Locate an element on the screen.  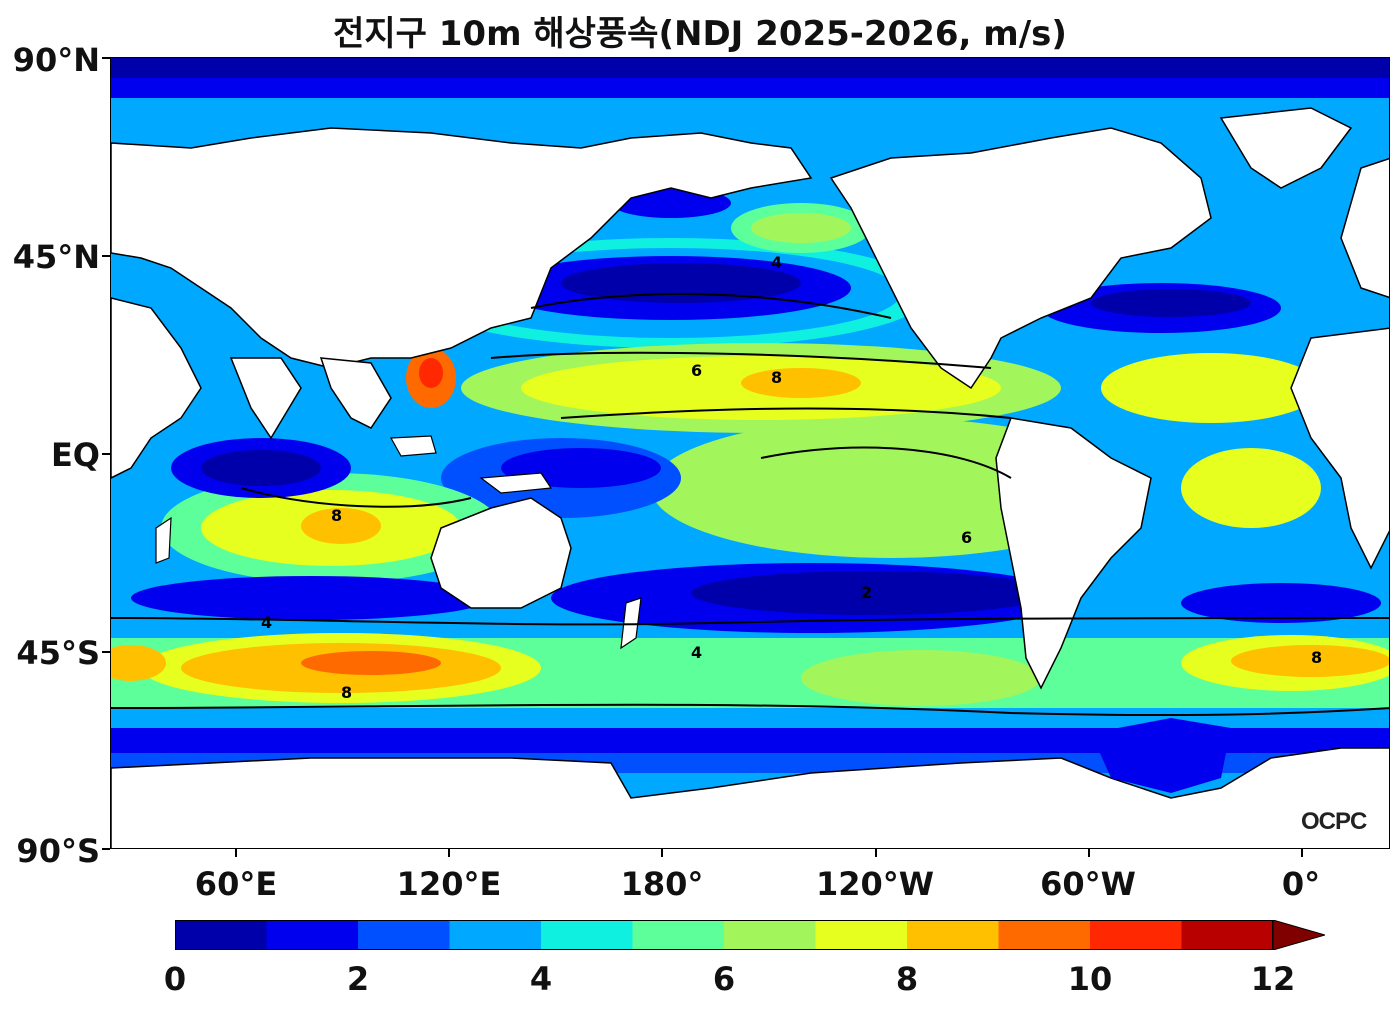
colorbar-border is located at coordinates (724, 935).